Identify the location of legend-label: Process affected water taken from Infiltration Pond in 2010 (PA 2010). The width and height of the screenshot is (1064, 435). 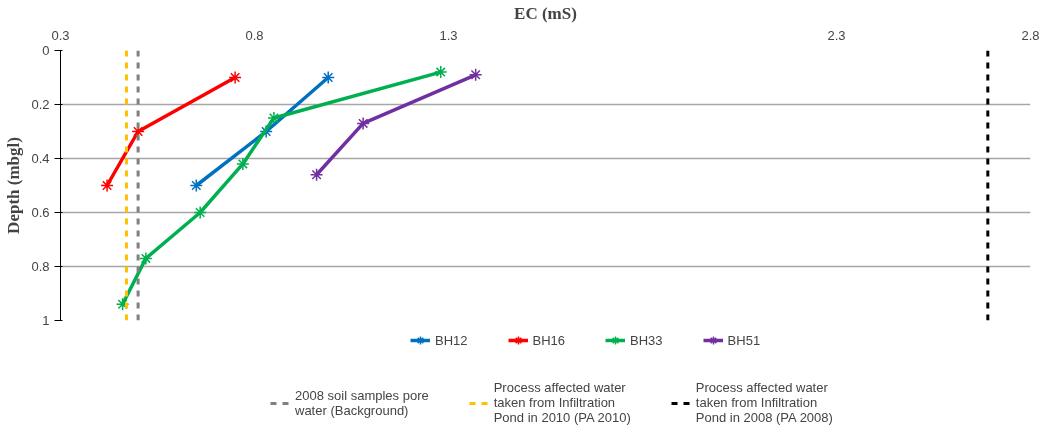
(562, 402).